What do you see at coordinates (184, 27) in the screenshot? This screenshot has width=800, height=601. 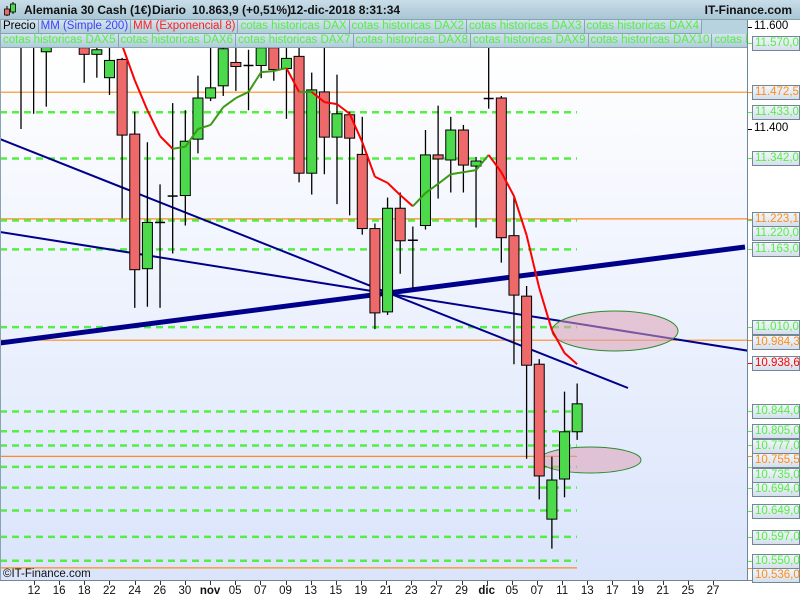 I see `legend-item: MM (Exponencial 8)` at bounding box center [184, 27].